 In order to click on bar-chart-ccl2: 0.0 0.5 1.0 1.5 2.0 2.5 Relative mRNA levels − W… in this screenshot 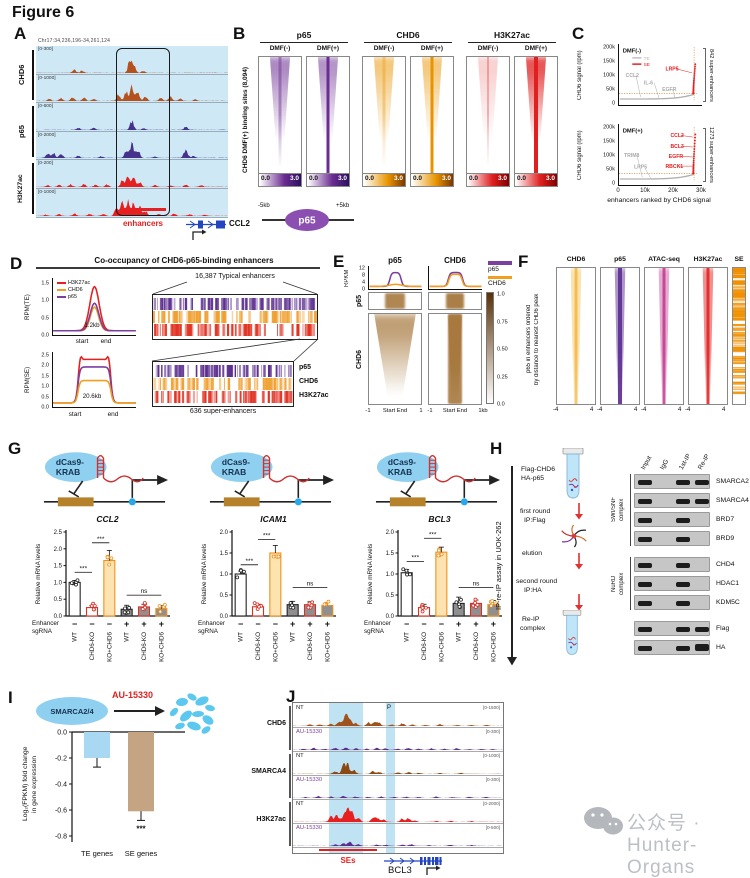, I will do `click(106, 599)`.